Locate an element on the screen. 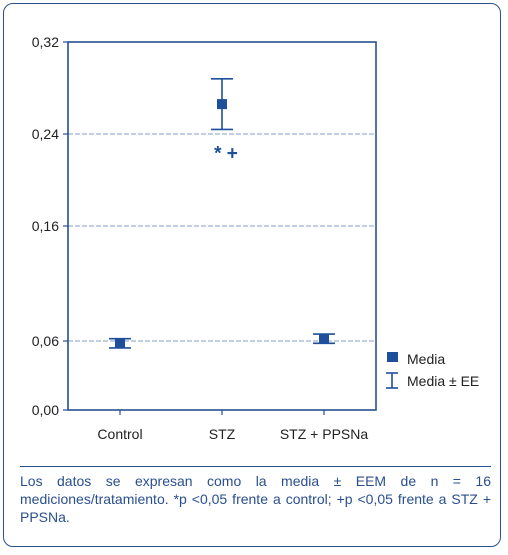 This screenshot has width=508, height=555. caption-divider is located at coordinates (255, 466).